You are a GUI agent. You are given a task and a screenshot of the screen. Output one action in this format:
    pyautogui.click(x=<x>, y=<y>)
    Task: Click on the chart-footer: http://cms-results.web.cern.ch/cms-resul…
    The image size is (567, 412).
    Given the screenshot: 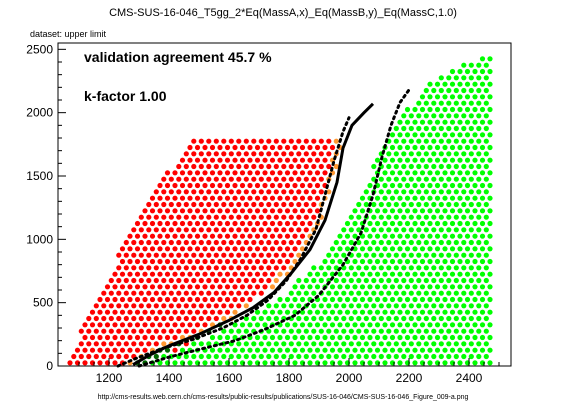 What is the action you would take?
    pyautogui.click(x=283, y=397)
    